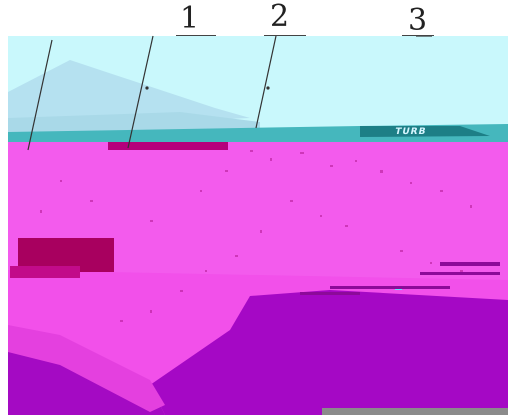 Image resolution: width=508 pixels, height=415 pixels. I want to click on leader-dots, so click(207, 88).